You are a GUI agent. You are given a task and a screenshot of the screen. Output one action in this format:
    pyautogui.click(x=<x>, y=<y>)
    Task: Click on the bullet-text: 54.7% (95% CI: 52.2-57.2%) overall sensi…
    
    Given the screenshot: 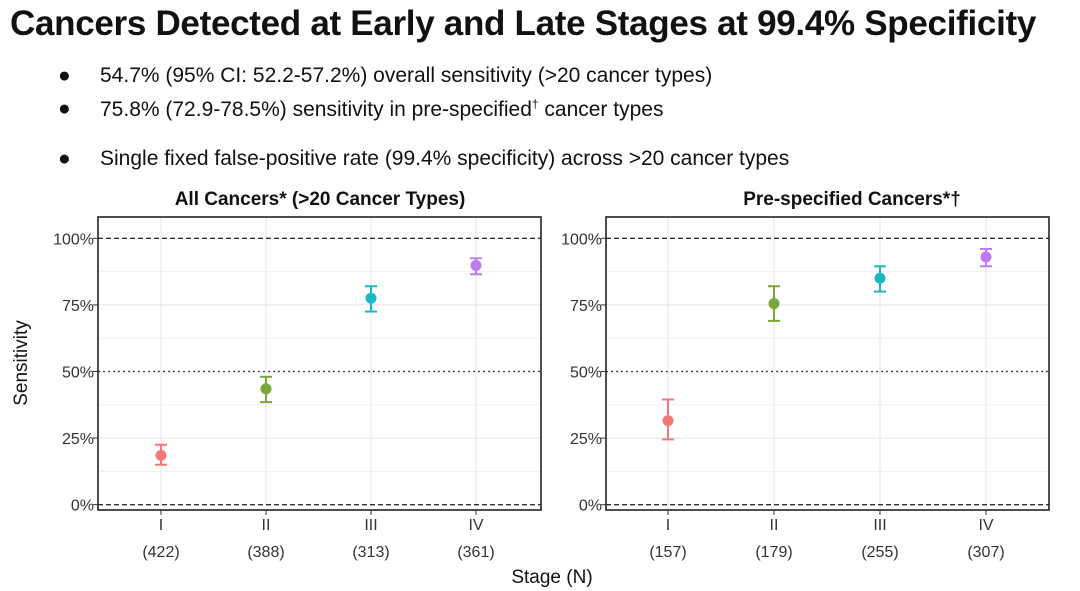 What is the action you would take?
    pyautogui.click(x=406, y=75)
    